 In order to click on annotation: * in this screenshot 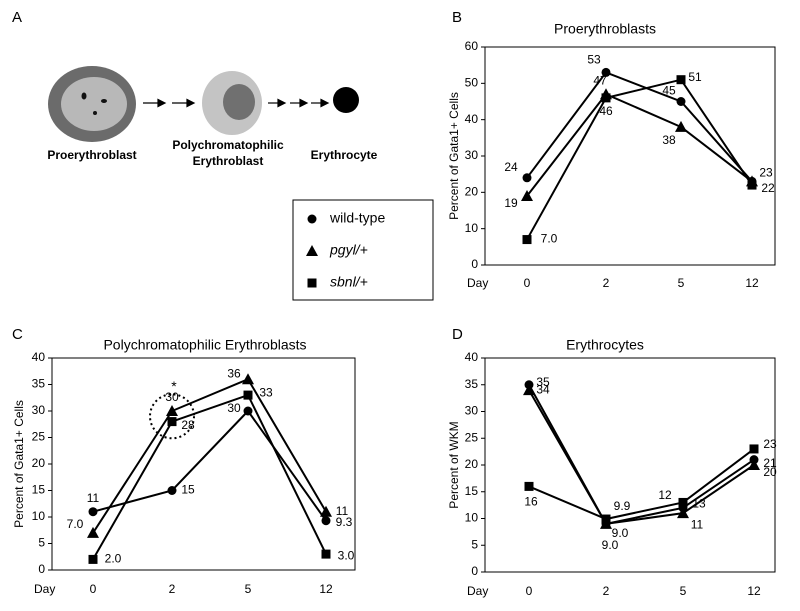, I will do `click(174, 386)`.